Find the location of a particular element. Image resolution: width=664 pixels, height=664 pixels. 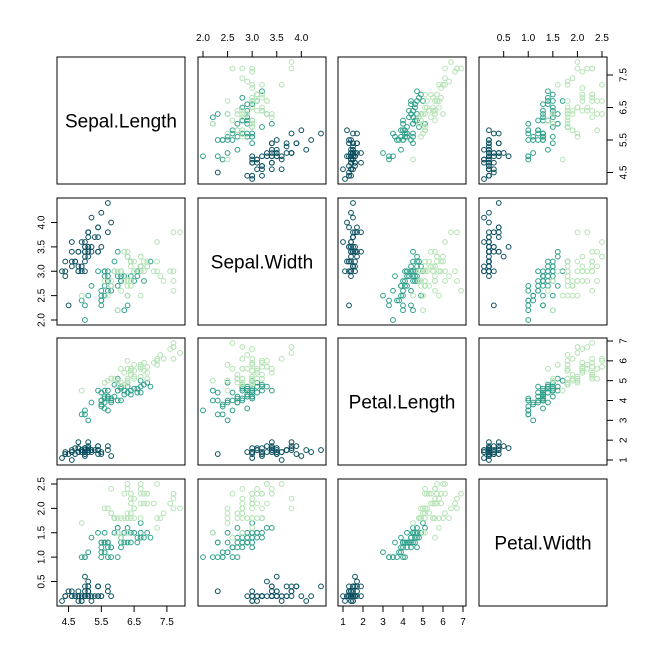

variable-label-petal-length: Petal.Length is located at coordinates (402, 403).